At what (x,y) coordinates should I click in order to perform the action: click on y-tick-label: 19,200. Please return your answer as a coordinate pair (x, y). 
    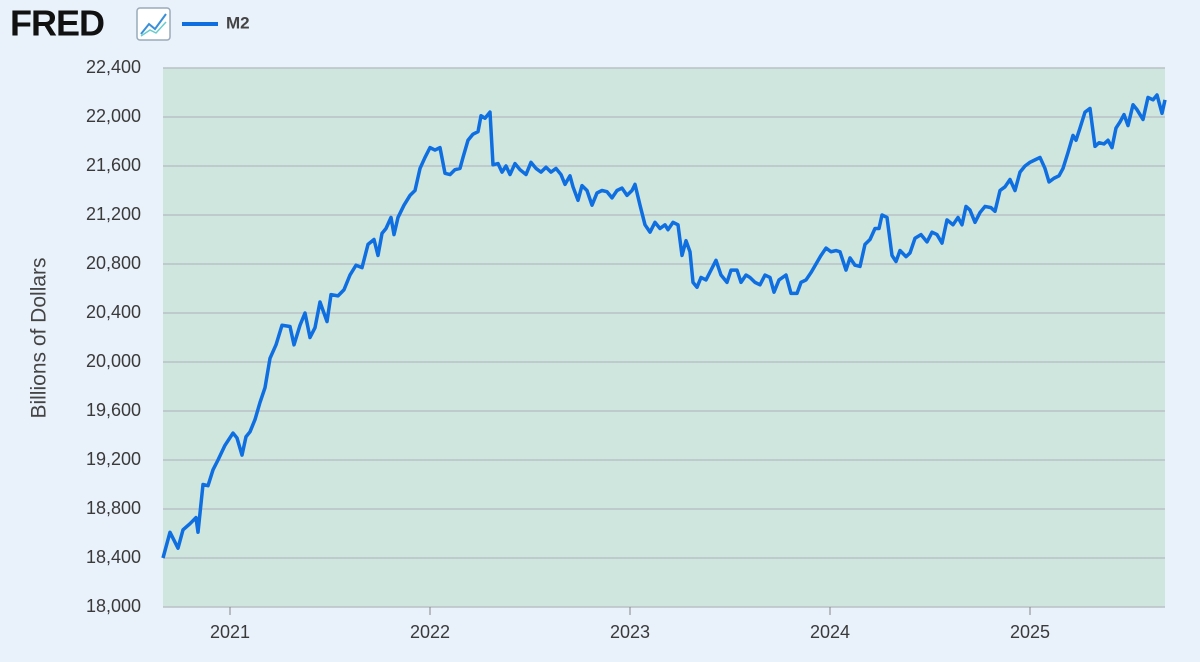
    Looking at the image, I should click on (113, 459).